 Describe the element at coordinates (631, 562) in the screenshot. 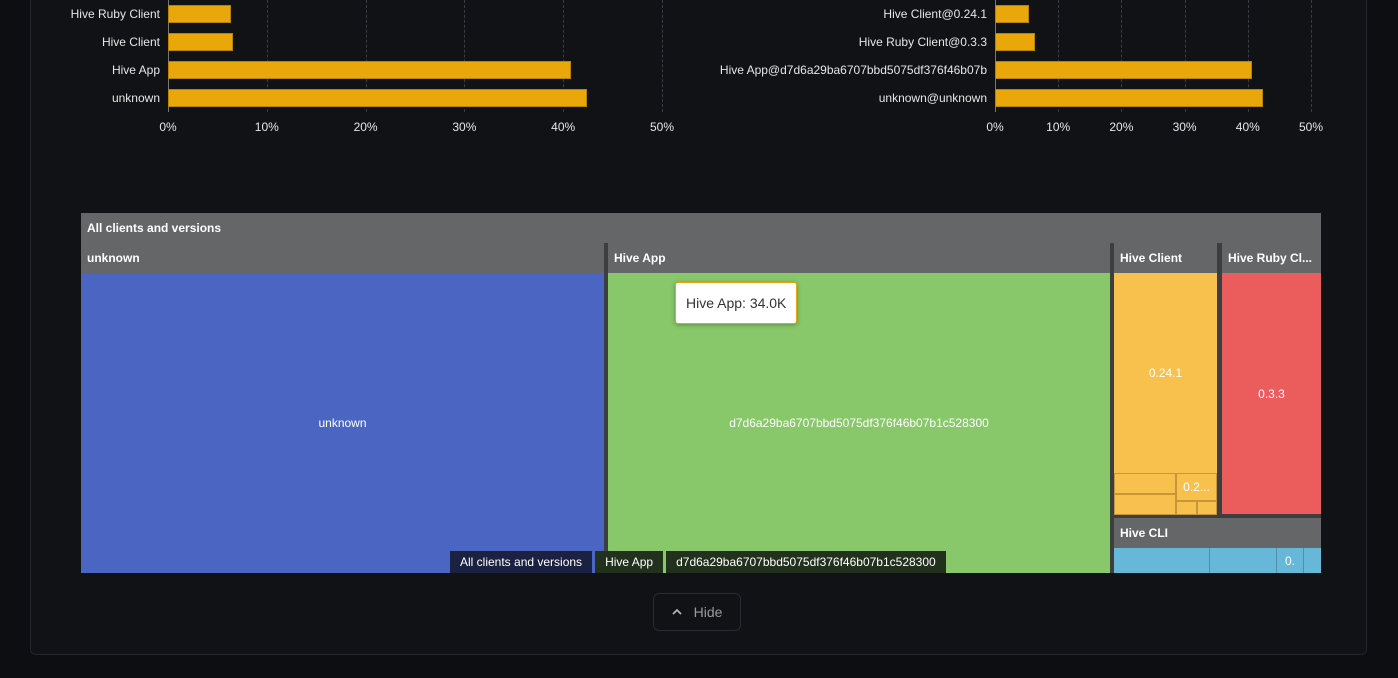

I see `breadcrumb-hive-app: Hive App` at that location.